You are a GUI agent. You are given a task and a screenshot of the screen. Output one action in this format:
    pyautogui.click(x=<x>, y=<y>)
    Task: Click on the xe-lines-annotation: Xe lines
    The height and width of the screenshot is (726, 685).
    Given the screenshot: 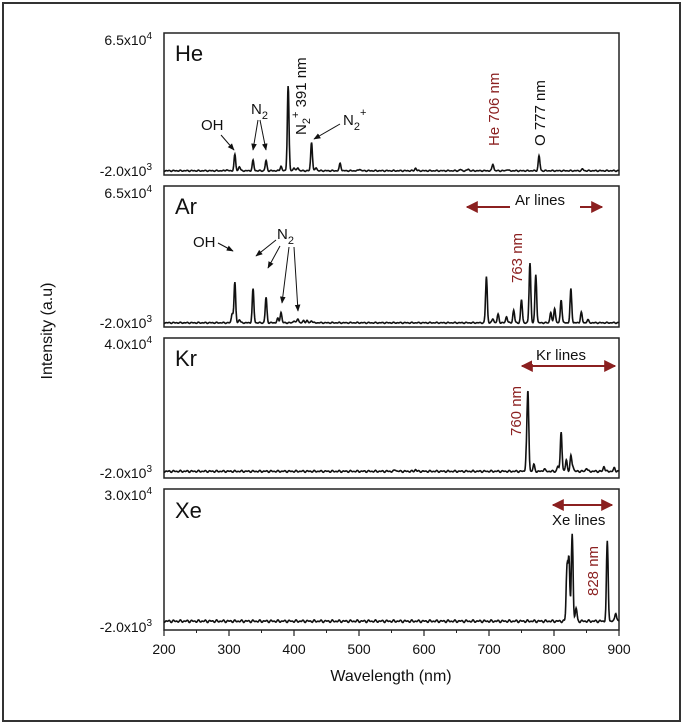 What is the action you would take?
    pyautogui.click(x=578, y=520)
    